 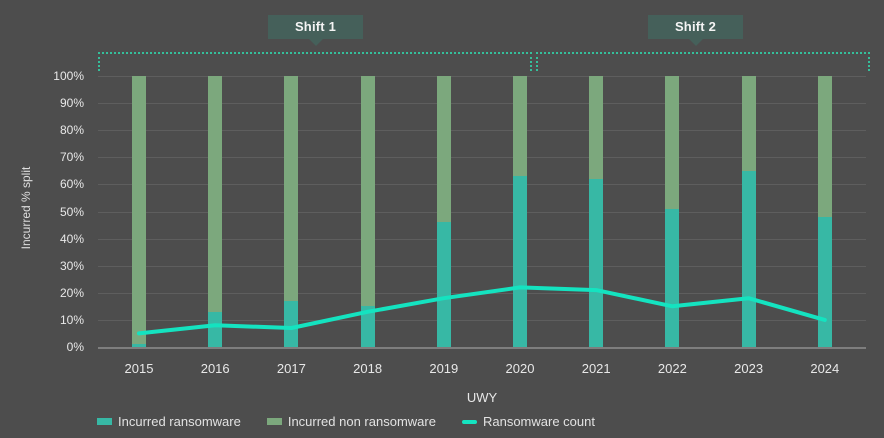 I want to click on bar-2016, so click(x=215, y=211).